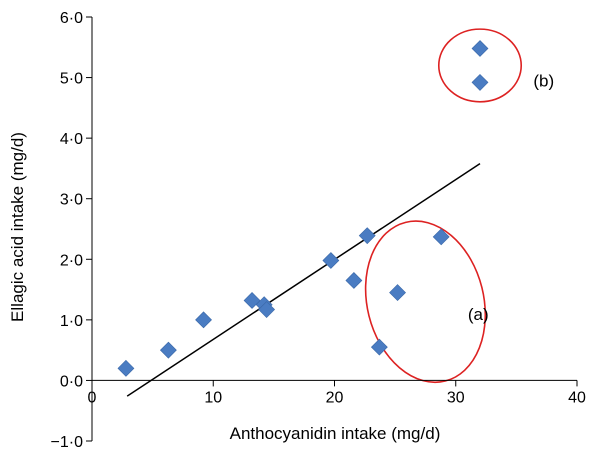  I want to click on y-tick-label: 0·0, so click(71, 381).